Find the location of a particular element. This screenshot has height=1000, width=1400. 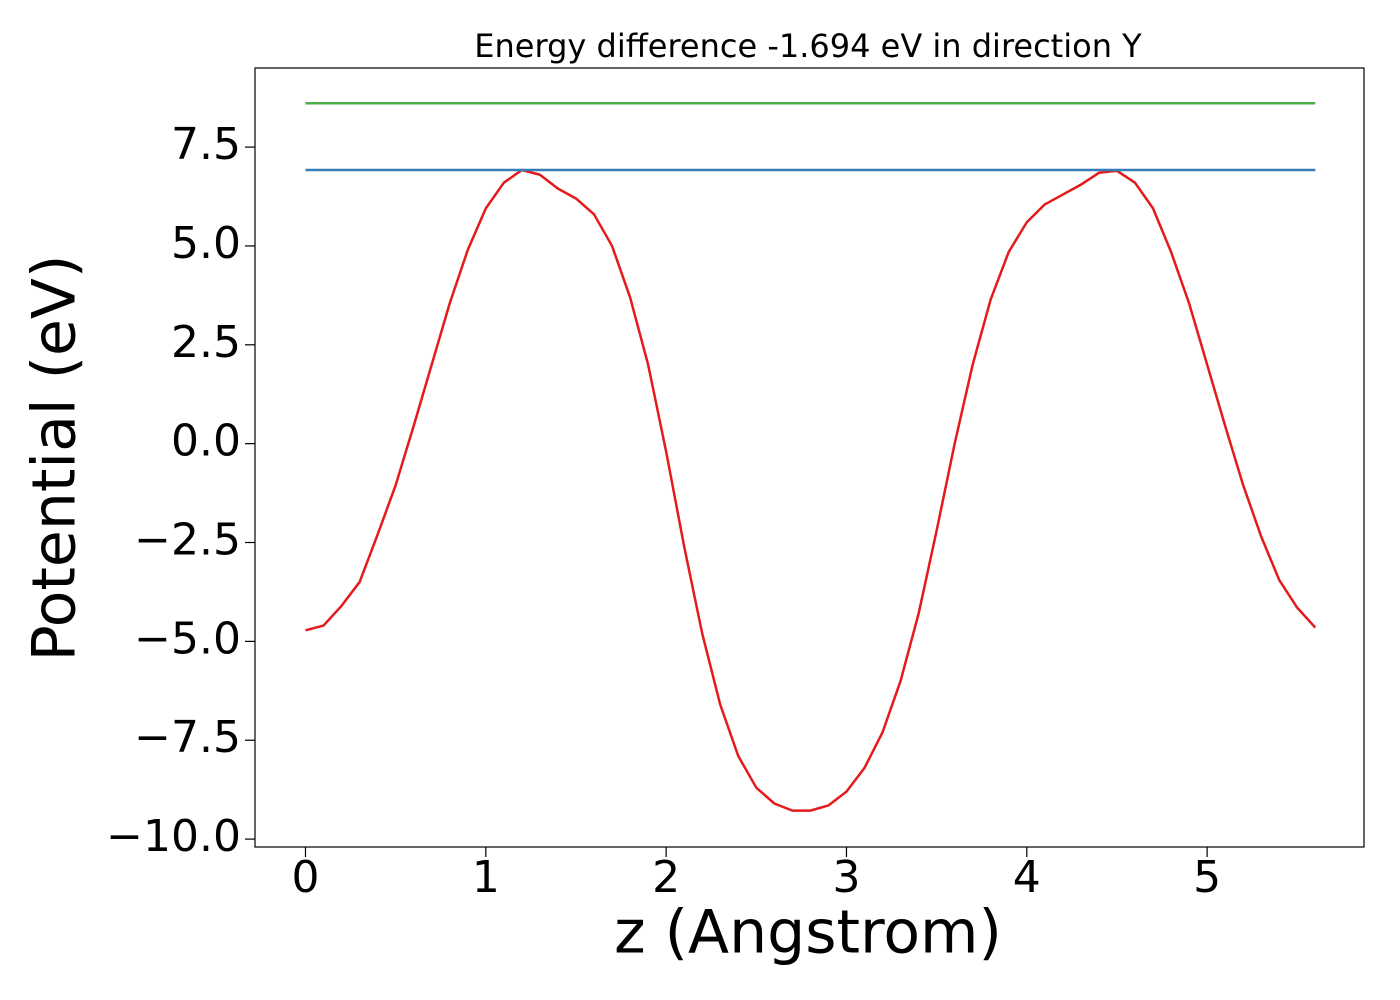

y-tick-label: 2.5 is located at coordinates (206, 342).